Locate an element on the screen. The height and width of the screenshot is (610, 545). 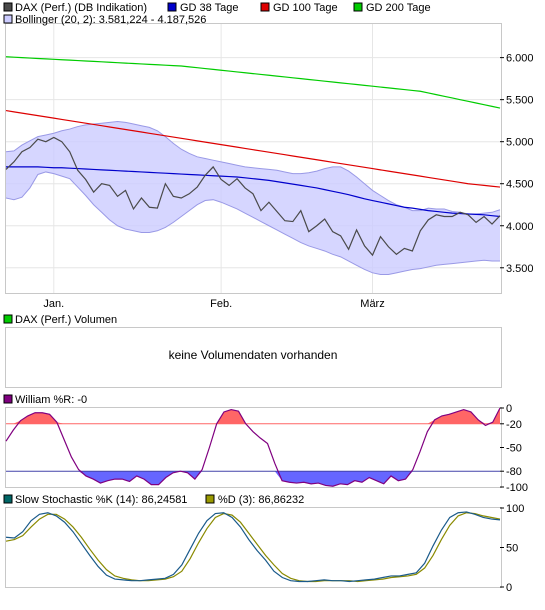
stochastic-d-line is located at coordinates (253, 547).